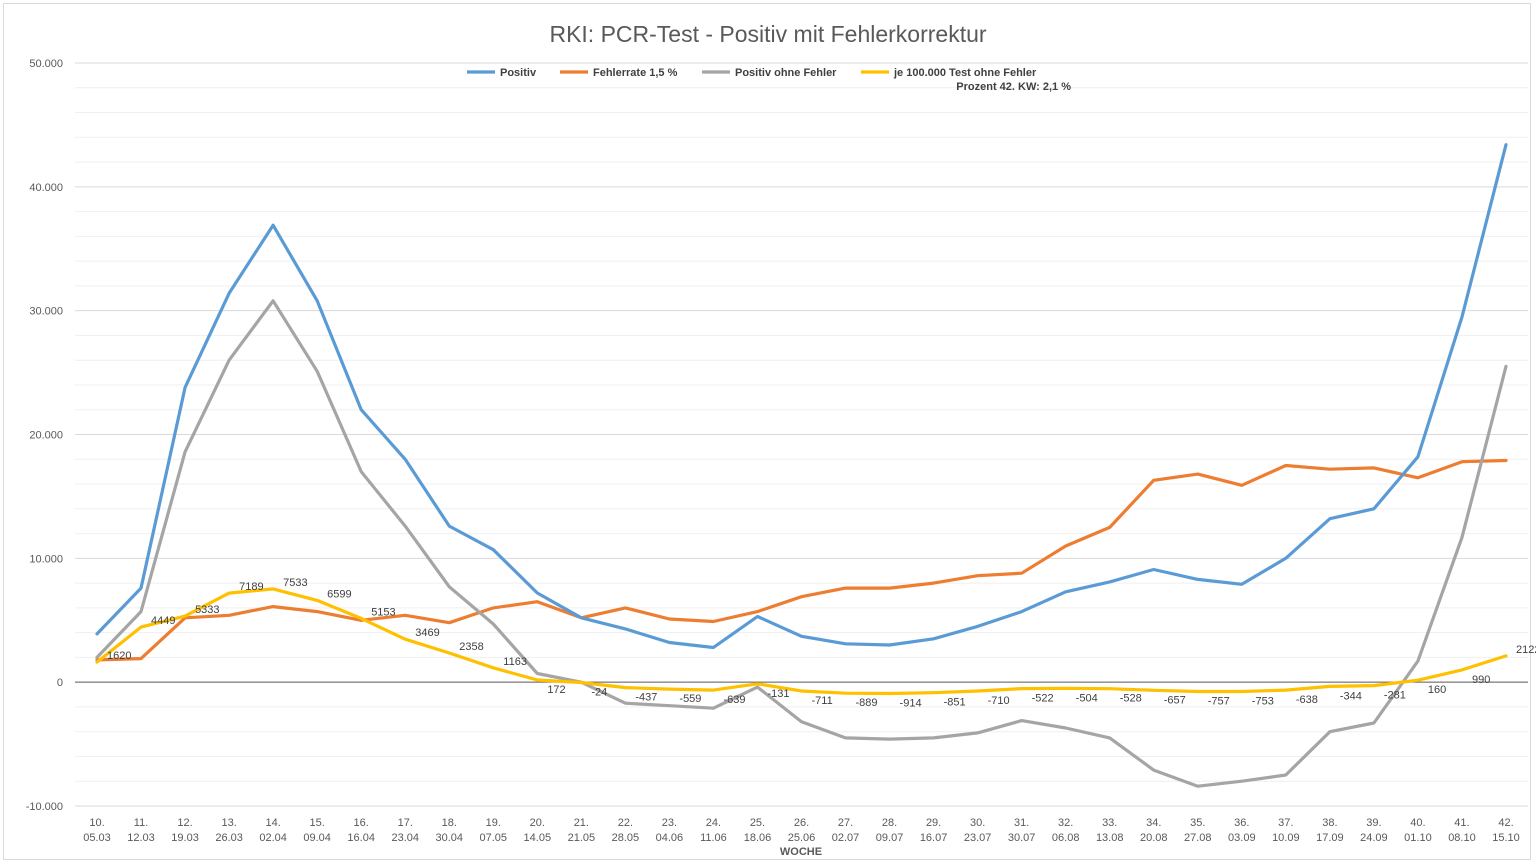 The height and width of the screenshot is (866, 1536). Describe the element at coordinates (405, 823) in the screenshot. I see `x-tick-week: 17.` at that location.